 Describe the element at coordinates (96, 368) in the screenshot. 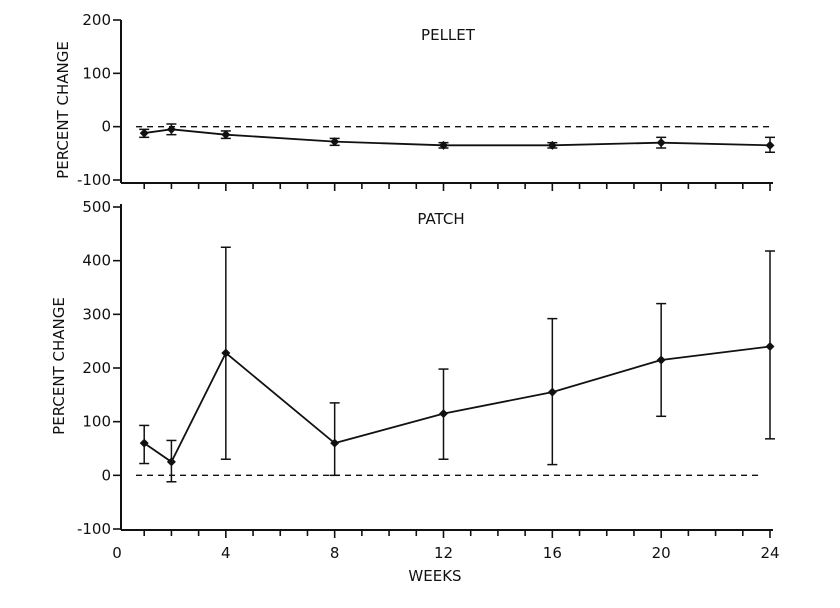

I see `patch-y-tick-label: 200` at that location.